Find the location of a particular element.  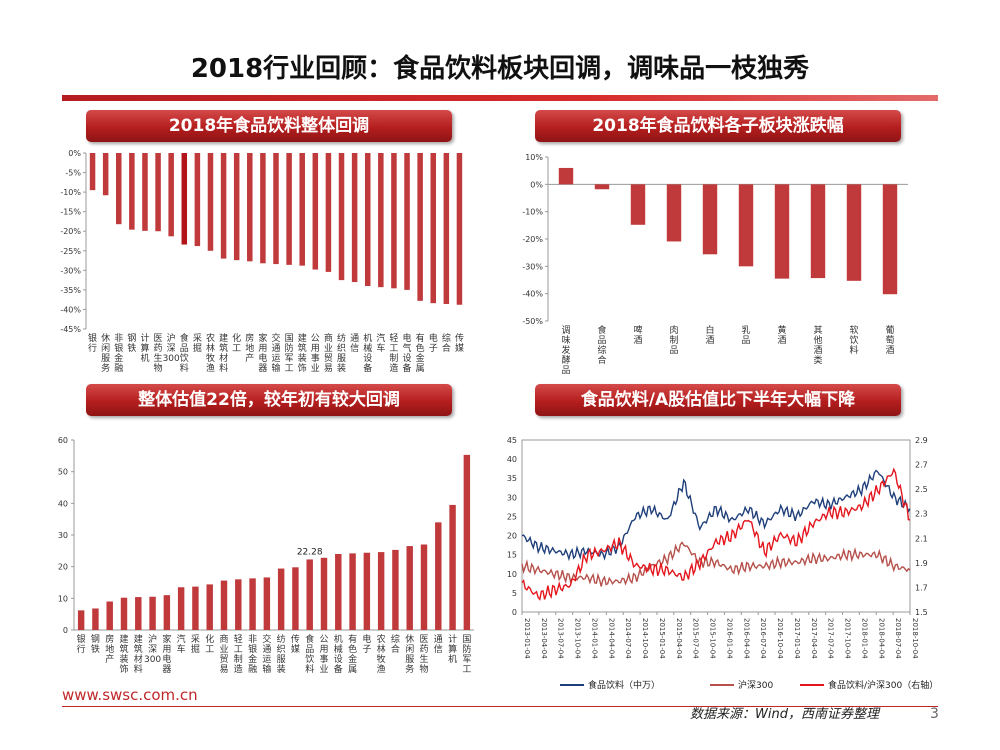

x-tick-label: 2013-10-04 is located at coordinates (578, 638).